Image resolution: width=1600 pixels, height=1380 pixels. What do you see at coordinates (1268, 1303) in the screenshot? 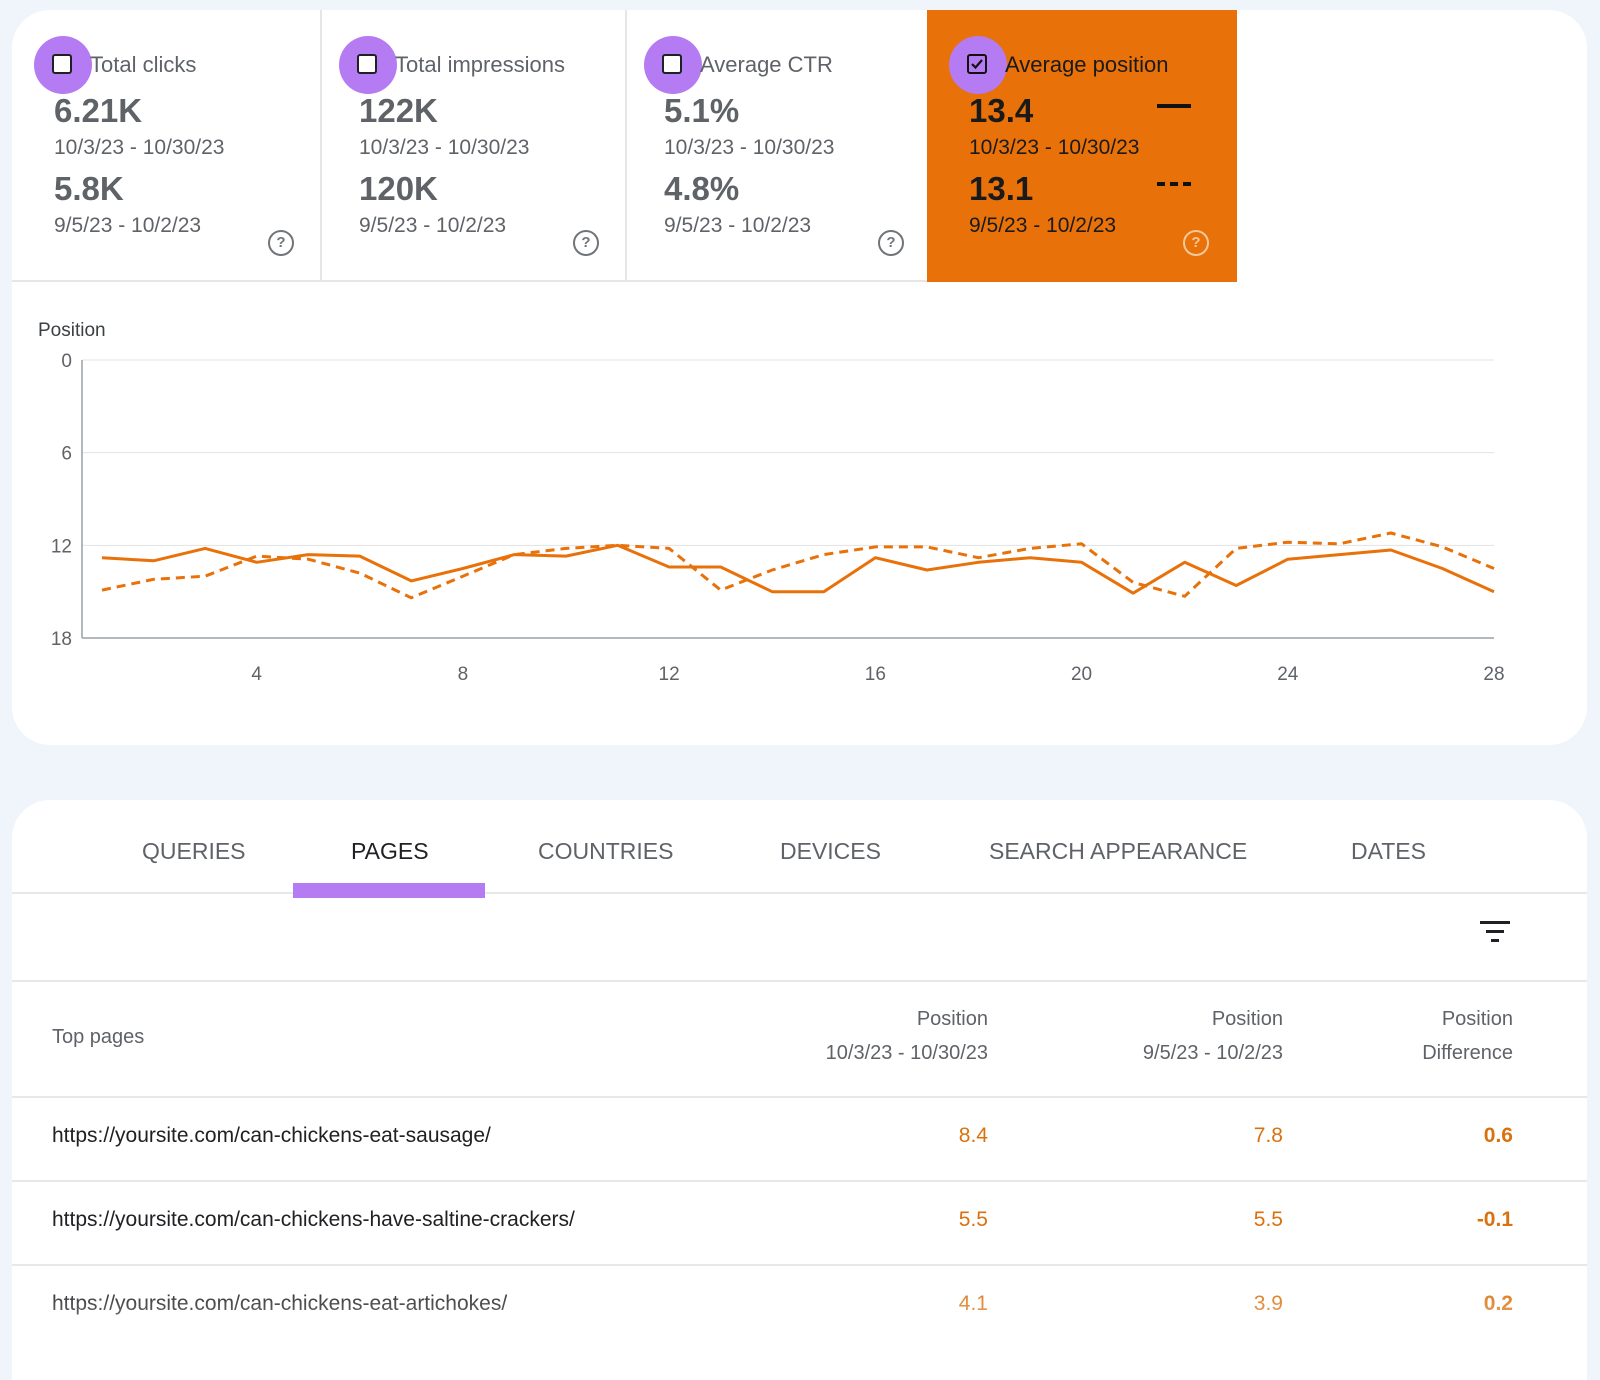
I see `previous-position: 3.9` at bounding box center [1268, 1303].